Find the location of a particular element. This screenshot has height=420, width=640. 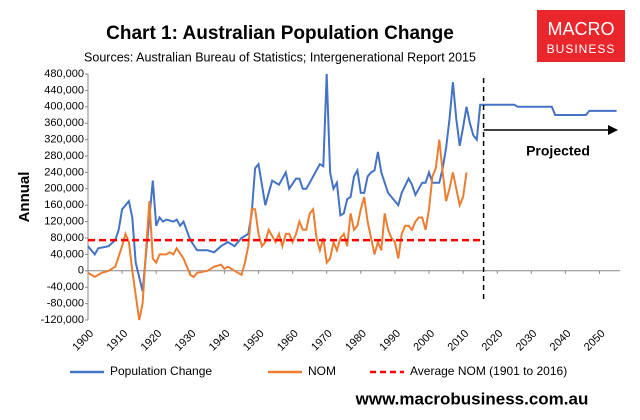

y-tick-label: 240,000 is located at coordinates (64, 172).